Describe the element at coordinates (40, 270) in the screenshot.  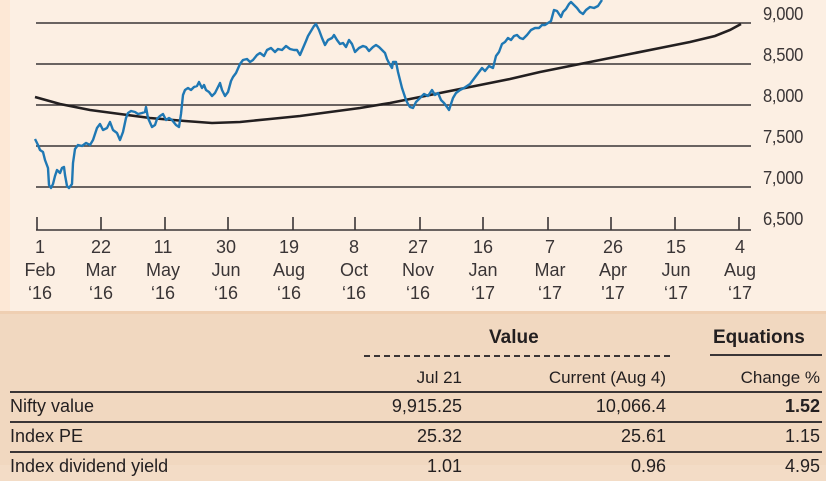
I see `x-tick-label: 1 Feb ‘16` at that location.